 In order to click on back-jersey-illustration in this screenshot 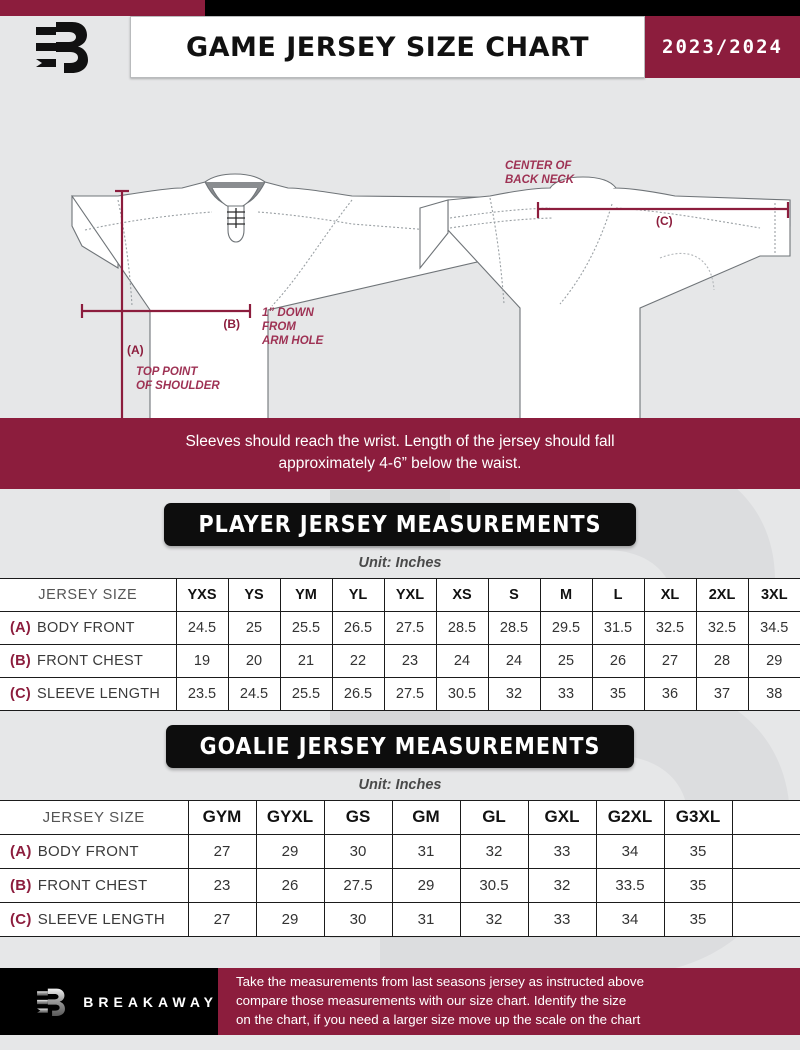, I will do `click(605, 297)`.